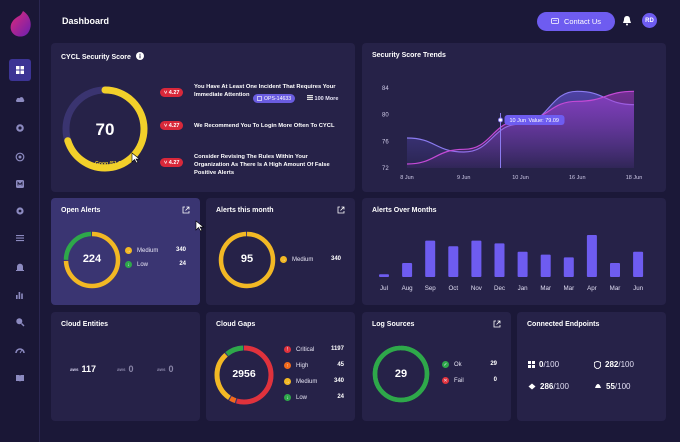 The image size is (680, 442). I want to click on bell-ring-icon, so click(20, 267).